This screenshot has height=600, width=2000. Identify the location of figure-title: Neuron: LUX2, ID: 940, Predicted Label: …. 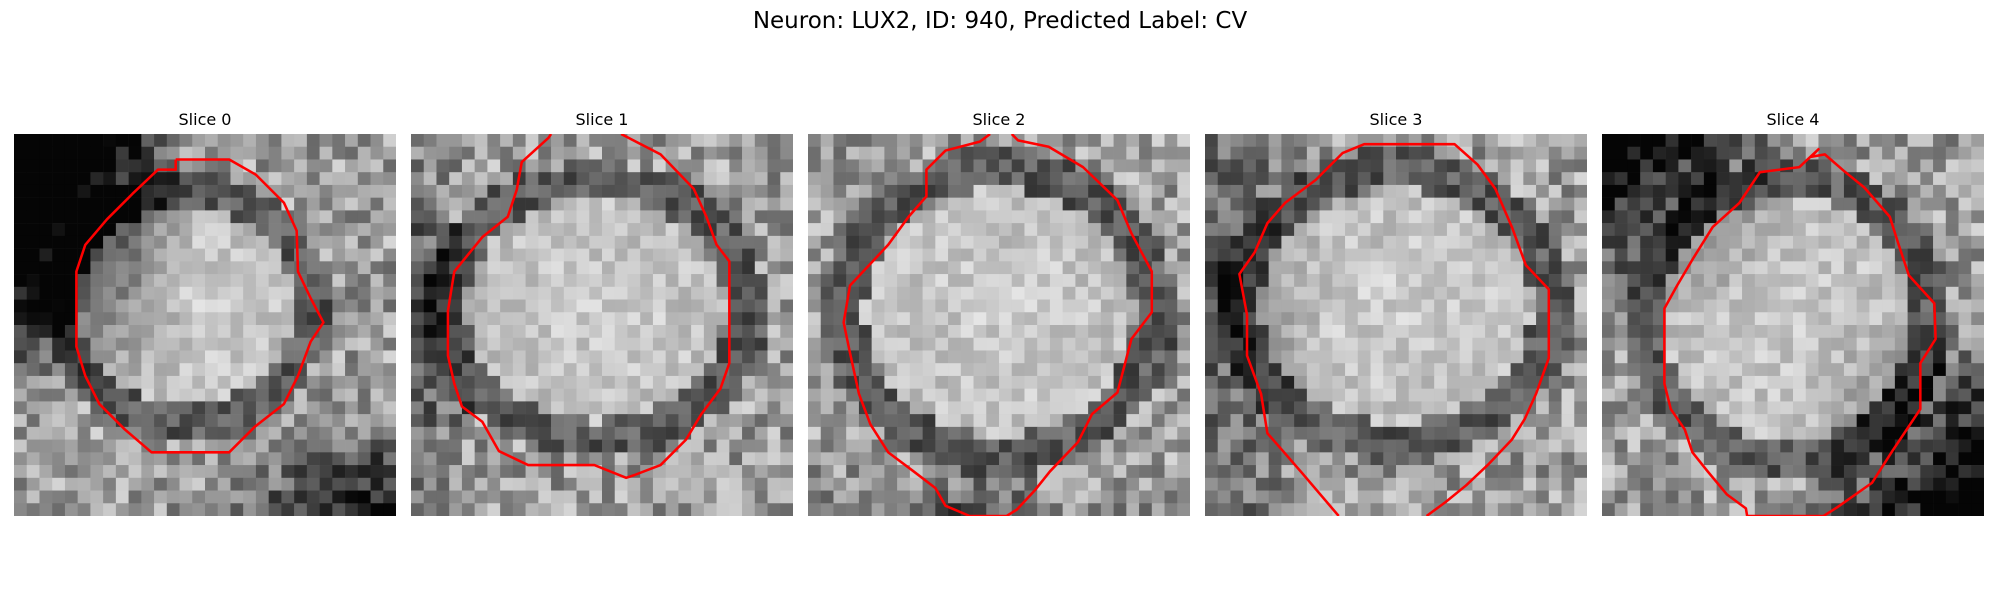
(1000, 21).